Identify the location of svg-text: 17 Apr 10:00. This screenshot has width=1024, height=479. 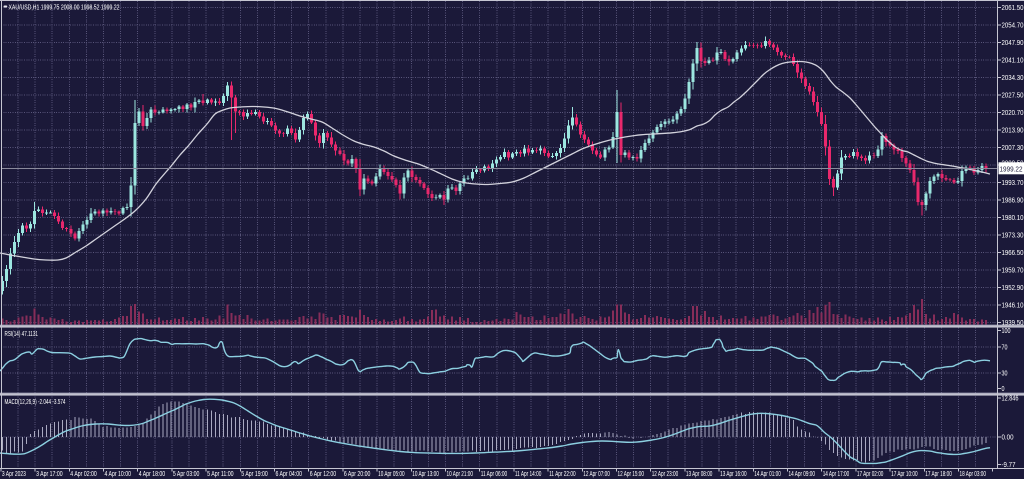
(904, 474).